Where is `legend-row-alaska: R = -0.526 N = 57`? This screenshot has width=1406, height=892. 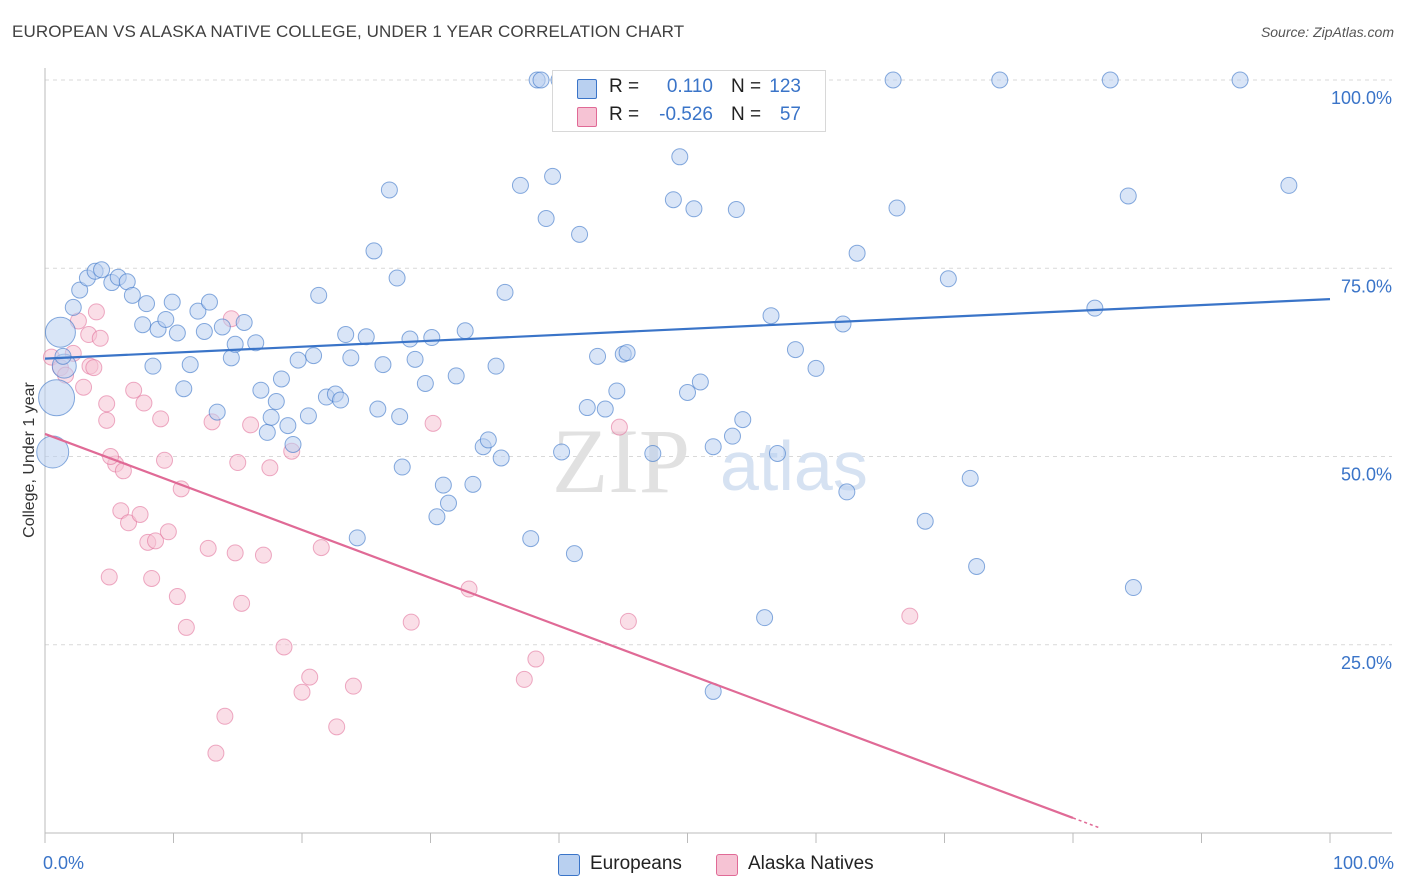 legend-row-alaska: R = -0.526 N = 57 is located at coordinates (689, 115).